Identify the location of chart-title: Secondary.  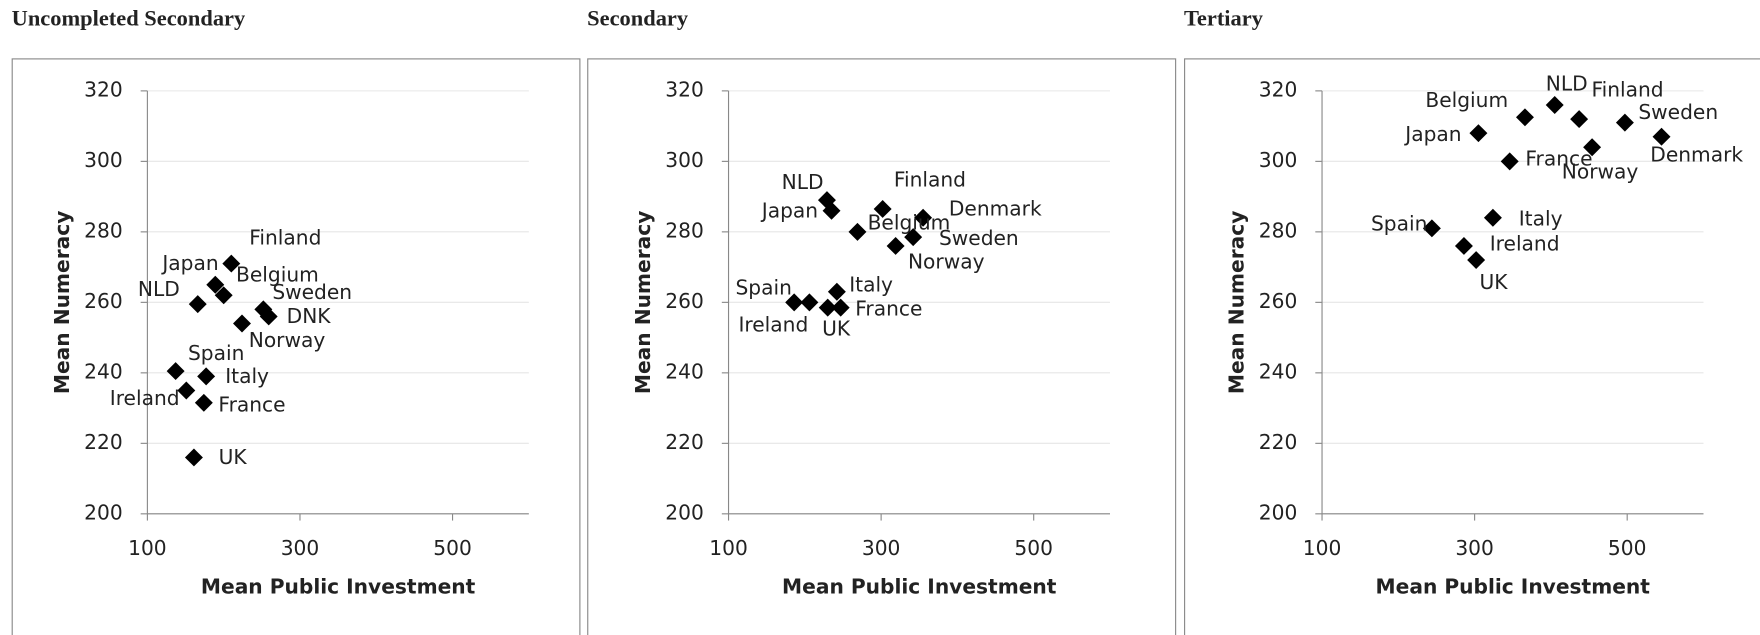
(637, 17).